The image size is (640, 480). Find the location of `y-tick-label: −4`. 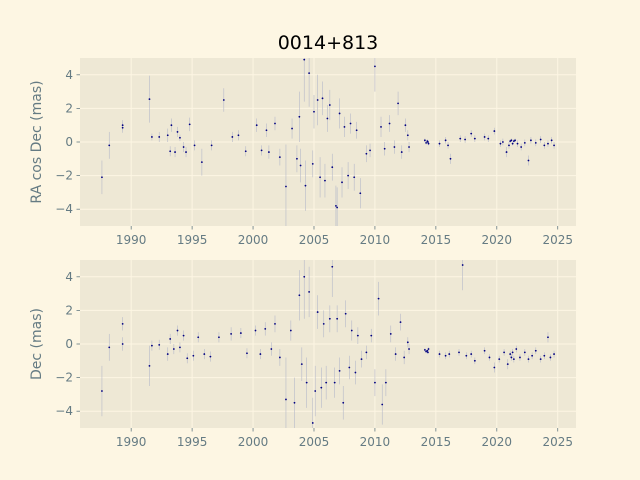

y-tick-label: −4 is located at coordinates (64, 411).